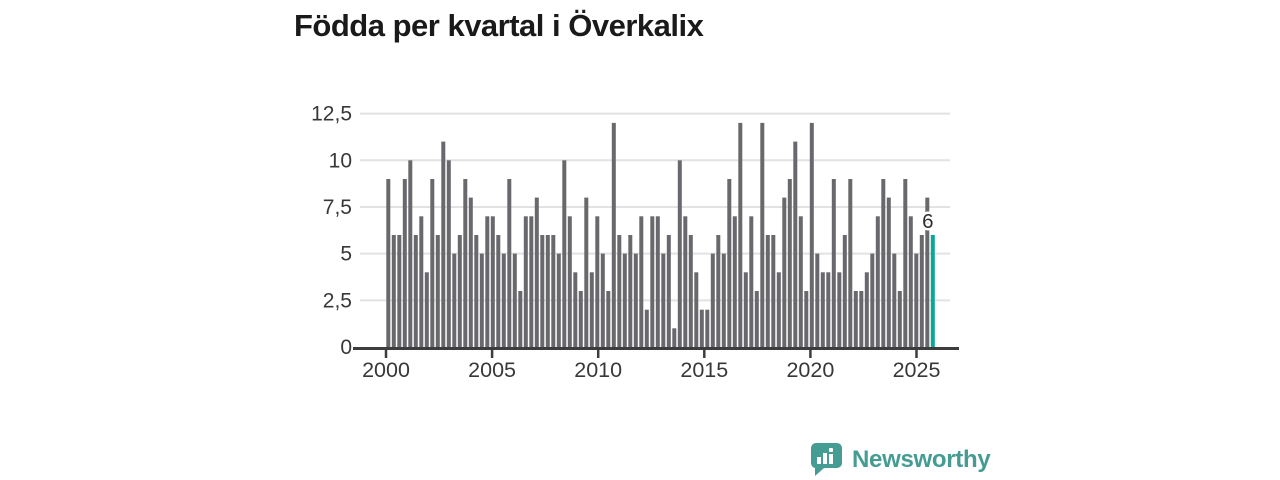 The image size is (1280, 480). What do you see at coordinates (386, 370) in the screenshot?
I see `x-axis-tick-label: 2000` at bounding box center [386, 370].